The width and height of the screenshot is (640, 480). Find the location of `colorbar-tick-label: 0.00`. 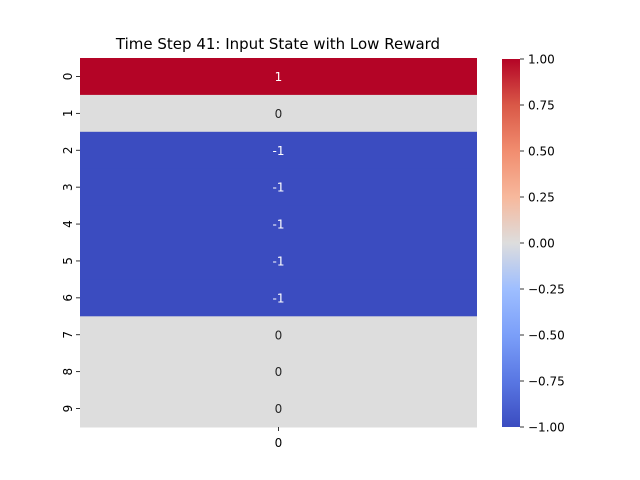

colorbar-tick-label: 0.00 is located at coordinates (541, 244).